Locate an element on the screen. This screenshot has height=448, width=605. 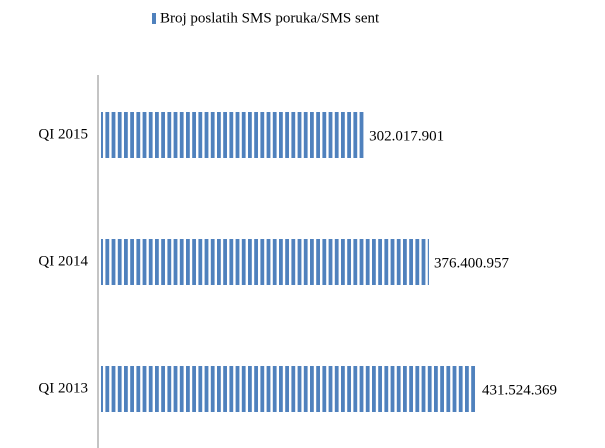
legend-swatch is located at coordinates (154, 18).